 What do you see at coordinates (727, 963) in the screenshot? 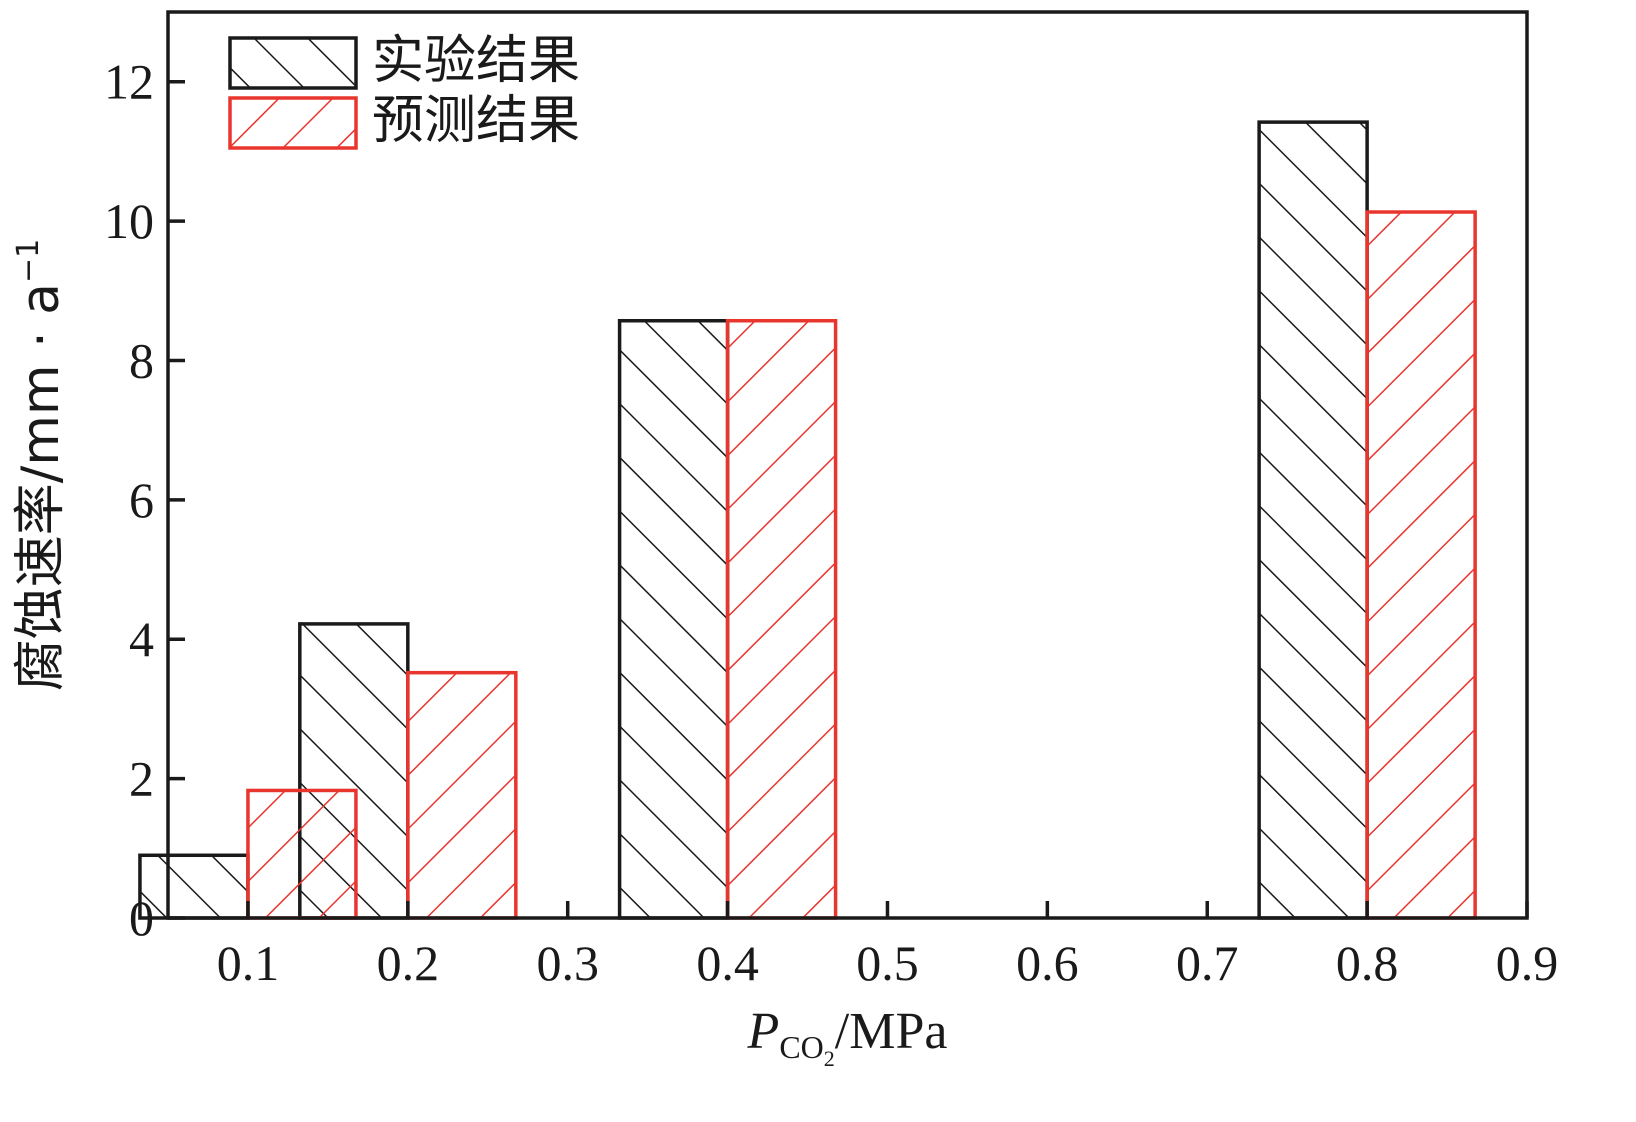
I see `x-tick-label: 0.4` at bounding box center [727, 963].